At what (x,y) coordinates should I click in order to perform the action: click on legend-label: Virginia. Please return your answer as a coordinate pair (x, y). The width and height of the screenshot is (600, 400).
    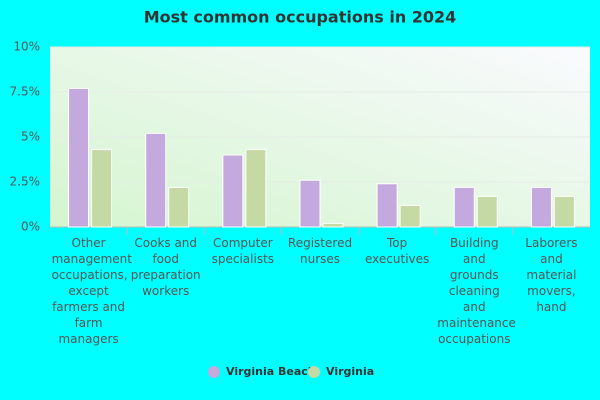
    Looking at the image, I should click on (350, 371).